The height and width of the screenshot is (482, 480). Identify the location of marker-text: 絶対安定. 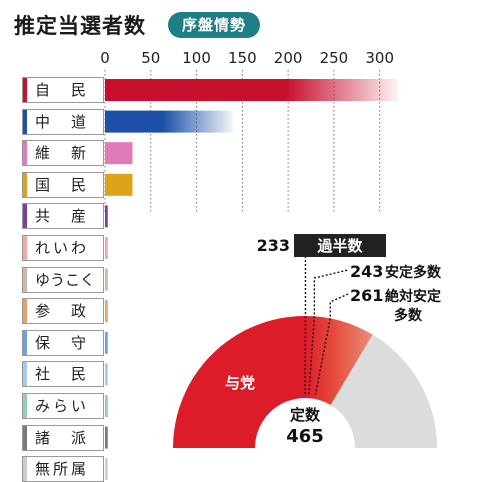
(413, 296).